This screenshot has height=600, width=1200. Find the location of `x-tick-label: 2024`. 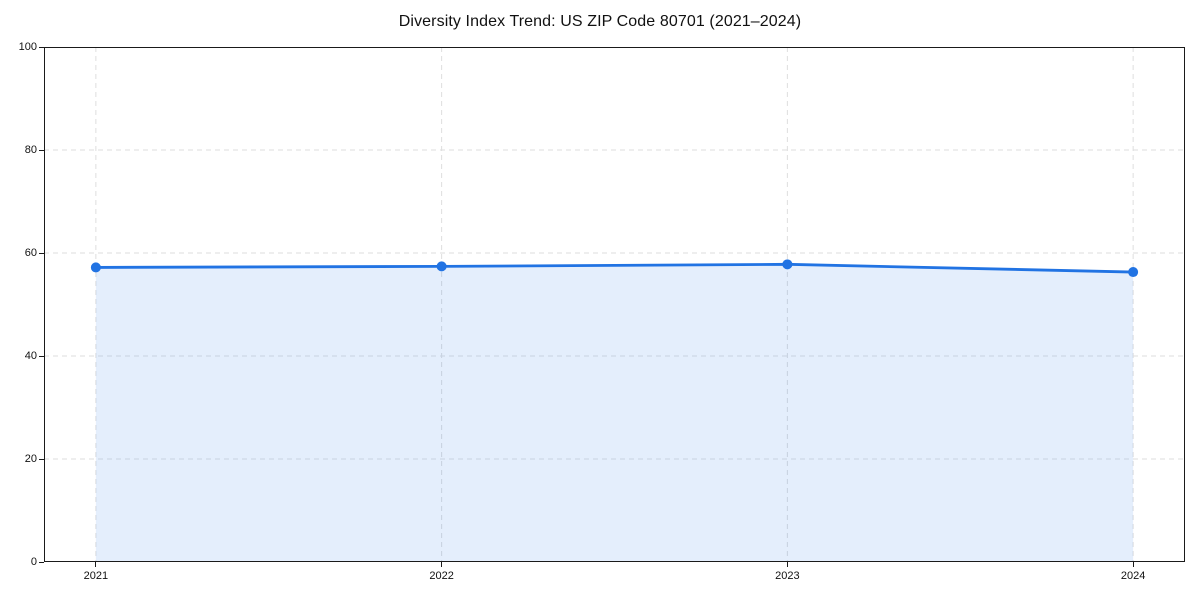

x-tick-label: 2024 is located at coordinates (1133, 576).